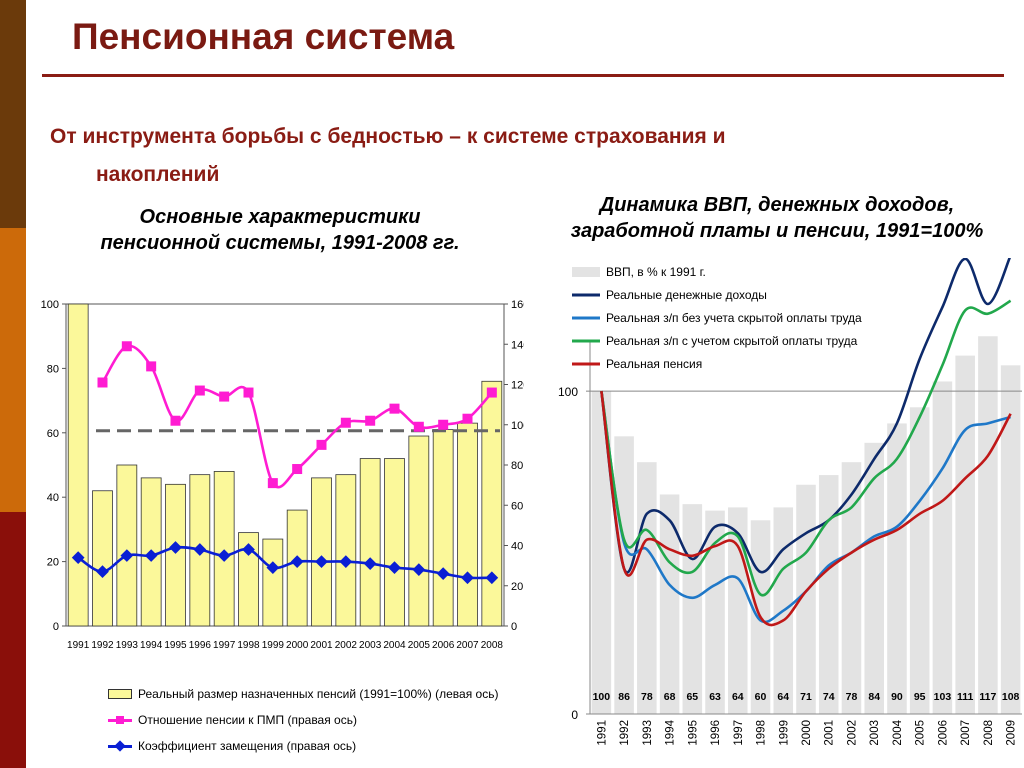  Describe the element at coordinates (671, 732) in the screenshot. I see `x-axis-tick-label: 1994` at that location.